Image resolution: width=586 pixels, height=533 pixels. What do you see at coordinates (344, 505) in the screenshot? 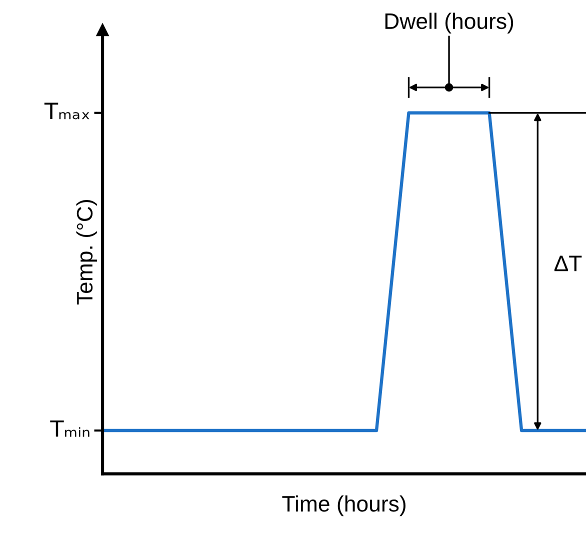
I see `x-axis-title: Time (hours)` at bounding box center [344, 505].